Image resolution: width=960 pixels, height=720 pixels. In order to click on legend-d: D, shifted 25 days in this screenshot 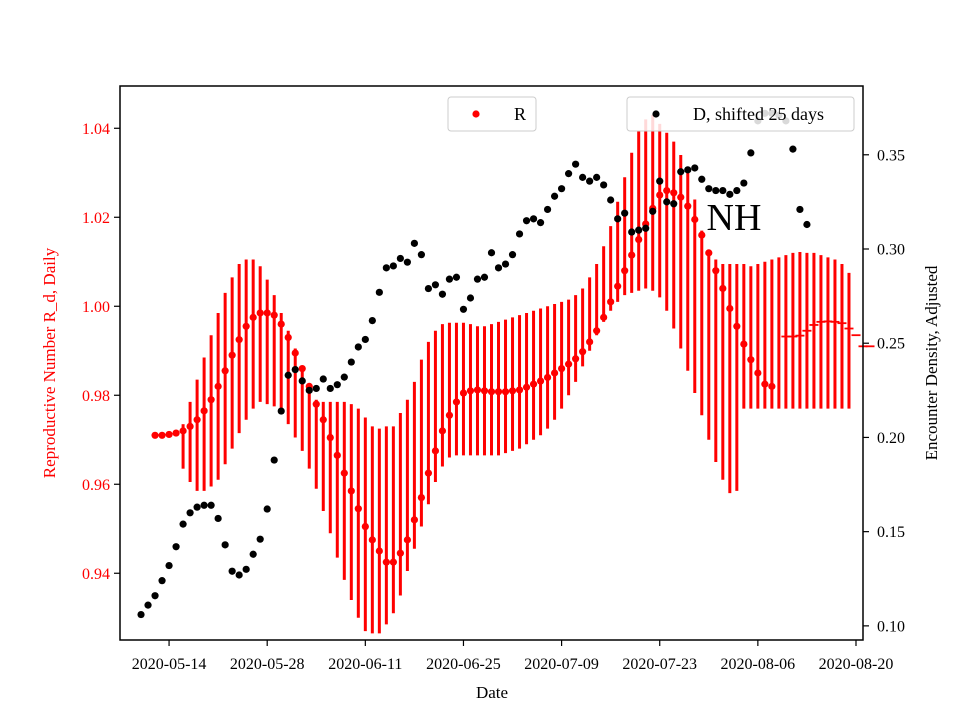, I will do `click(740, 114)`.